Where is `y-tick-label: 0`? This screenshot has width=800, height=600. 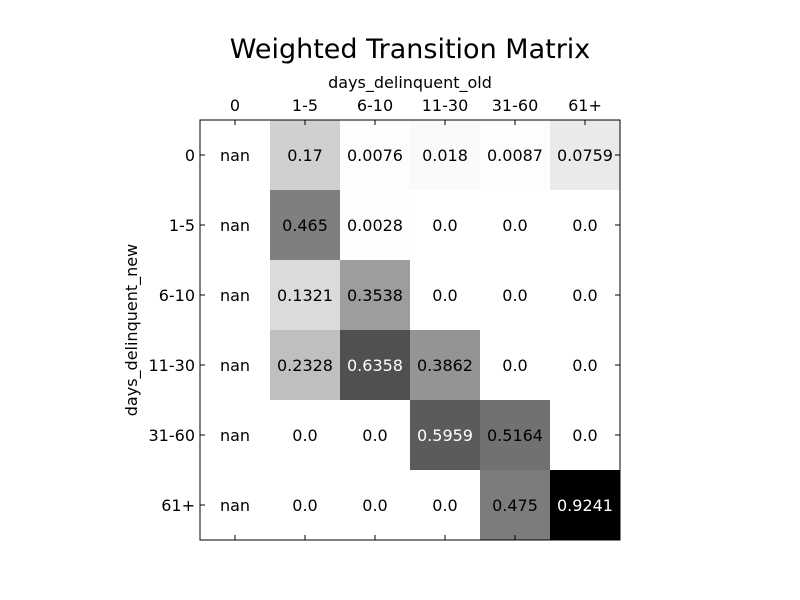
y-tick-label: 0 is located at coordinates (190, 155).